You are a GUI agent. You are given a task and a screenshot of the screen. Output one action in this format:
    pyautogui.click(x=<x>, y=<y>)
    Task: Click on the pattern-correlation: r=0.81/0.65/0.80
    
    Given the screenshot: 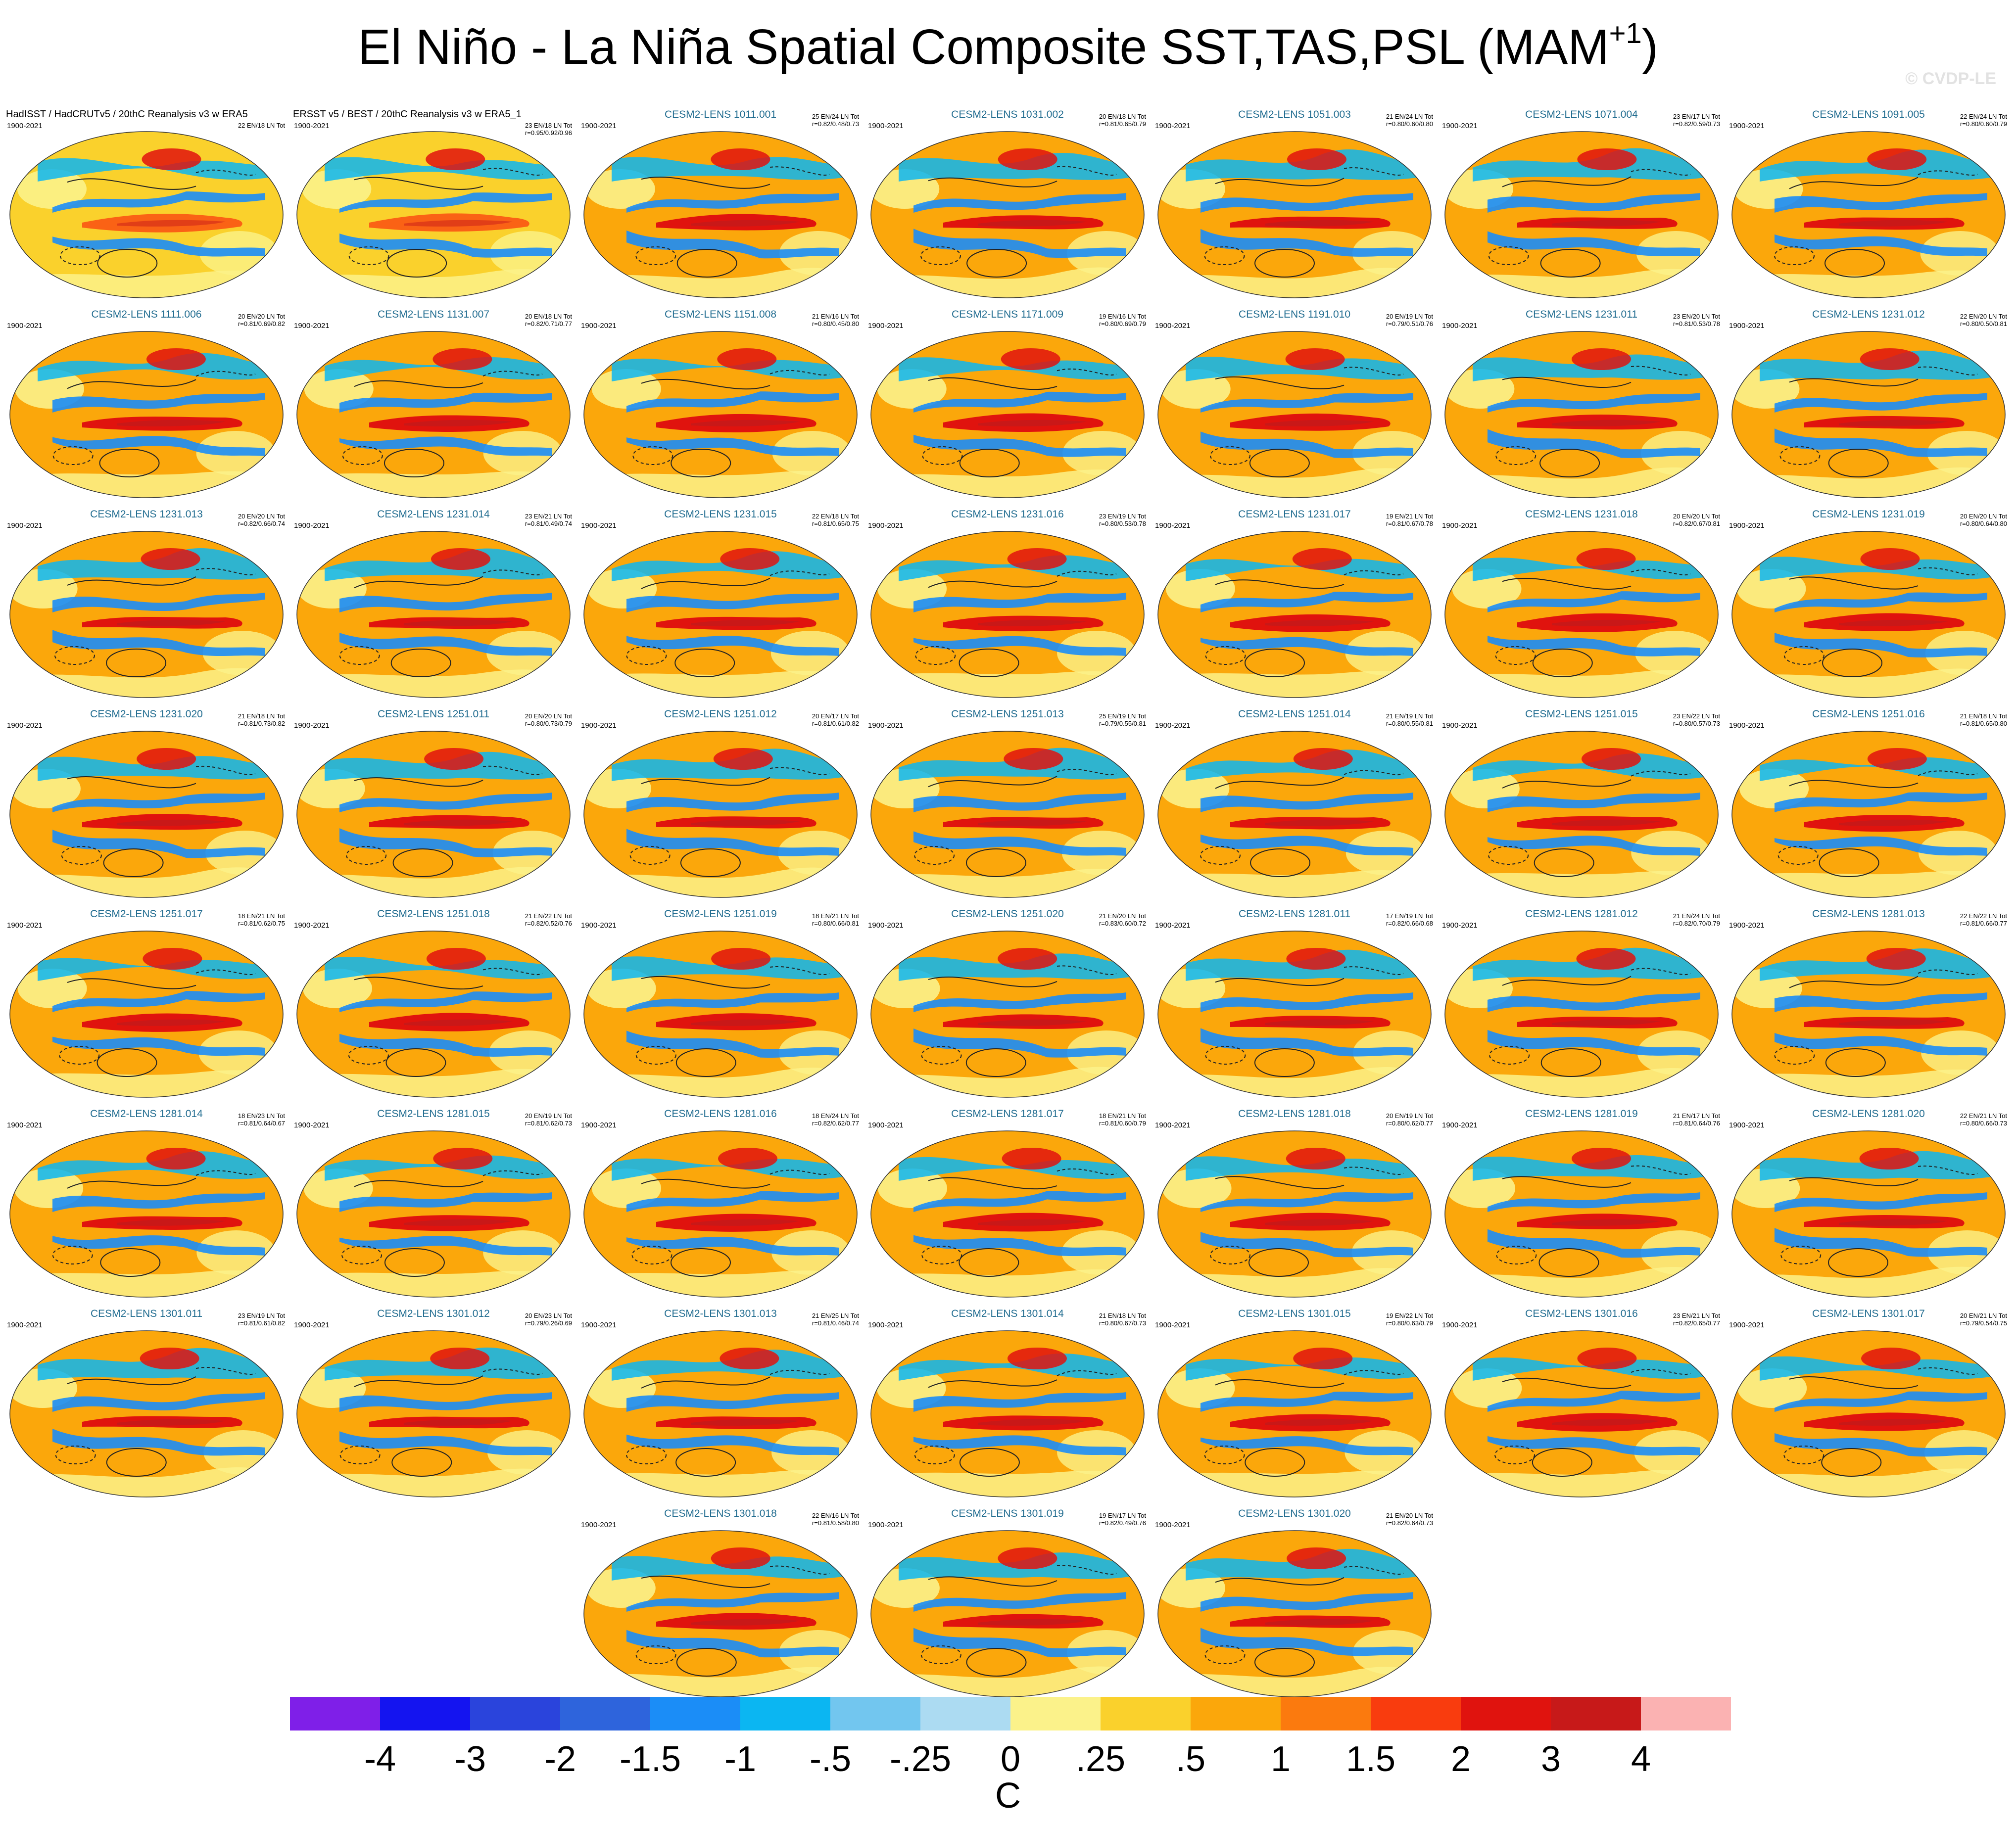 What is the action you would take?
    pyautogui.click(x=1984, y=724)
    